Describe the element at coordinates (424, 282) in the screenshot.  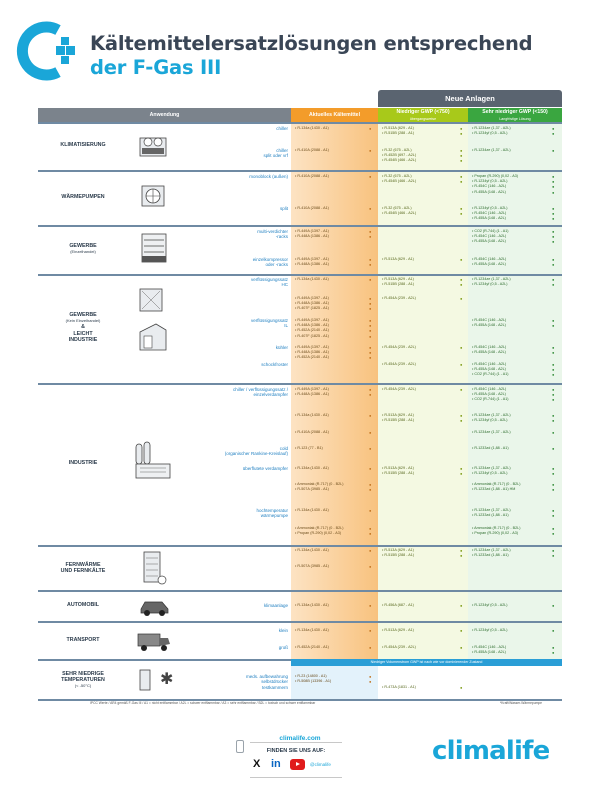
I see `refrigerant-cell: • R-513A (629 - A1) • R-515B (288 - A1)` at that location.